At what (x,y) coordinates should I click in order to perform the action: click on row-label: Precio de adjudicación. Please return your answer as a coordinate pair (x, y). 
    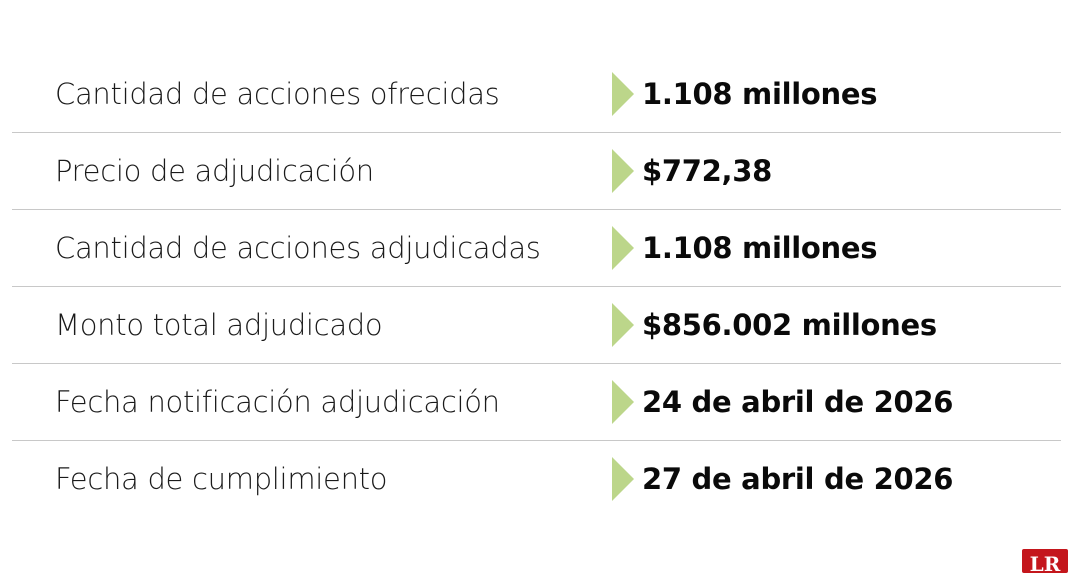
    Looking at the image, I should click on (214, 171).